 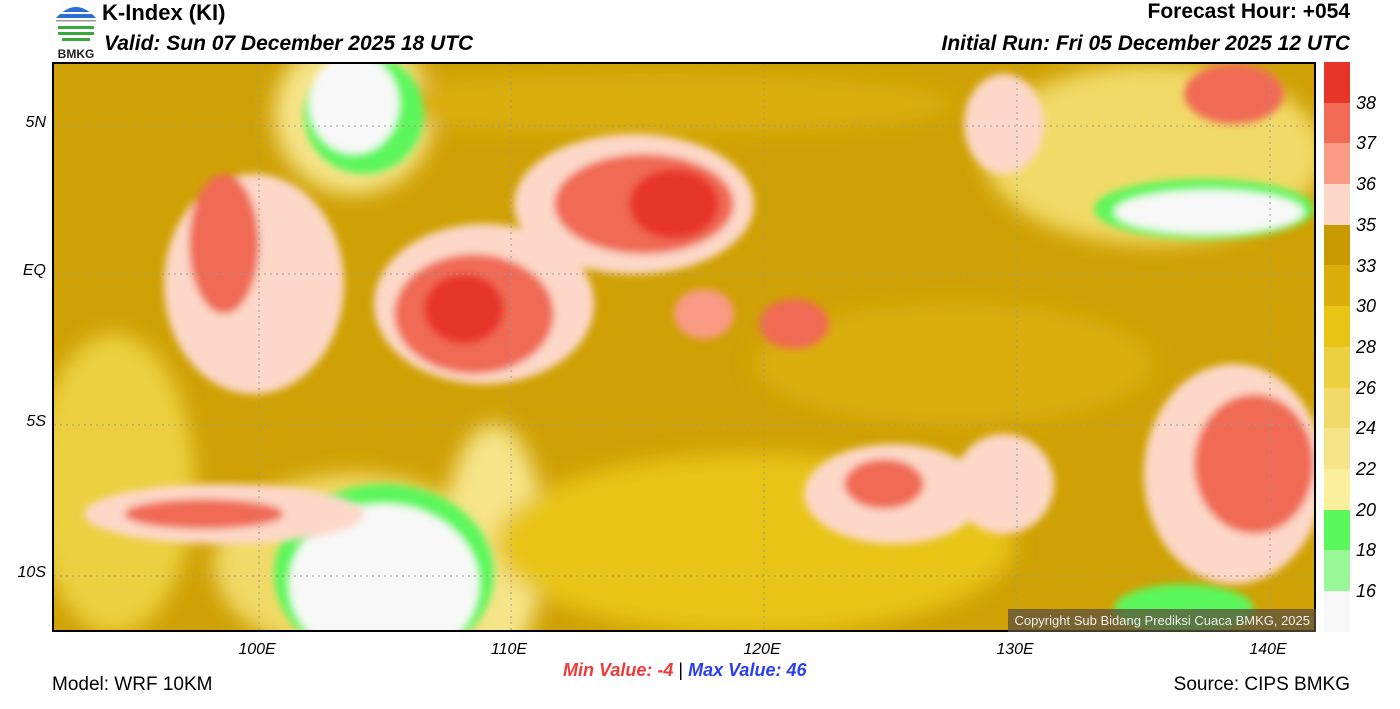 What do you see at coordinates (289, 43) in the screenshot?
I see `valid-time: Valid: Sun 07 December 2025 18 UTC` at bounding box center [289, 43].